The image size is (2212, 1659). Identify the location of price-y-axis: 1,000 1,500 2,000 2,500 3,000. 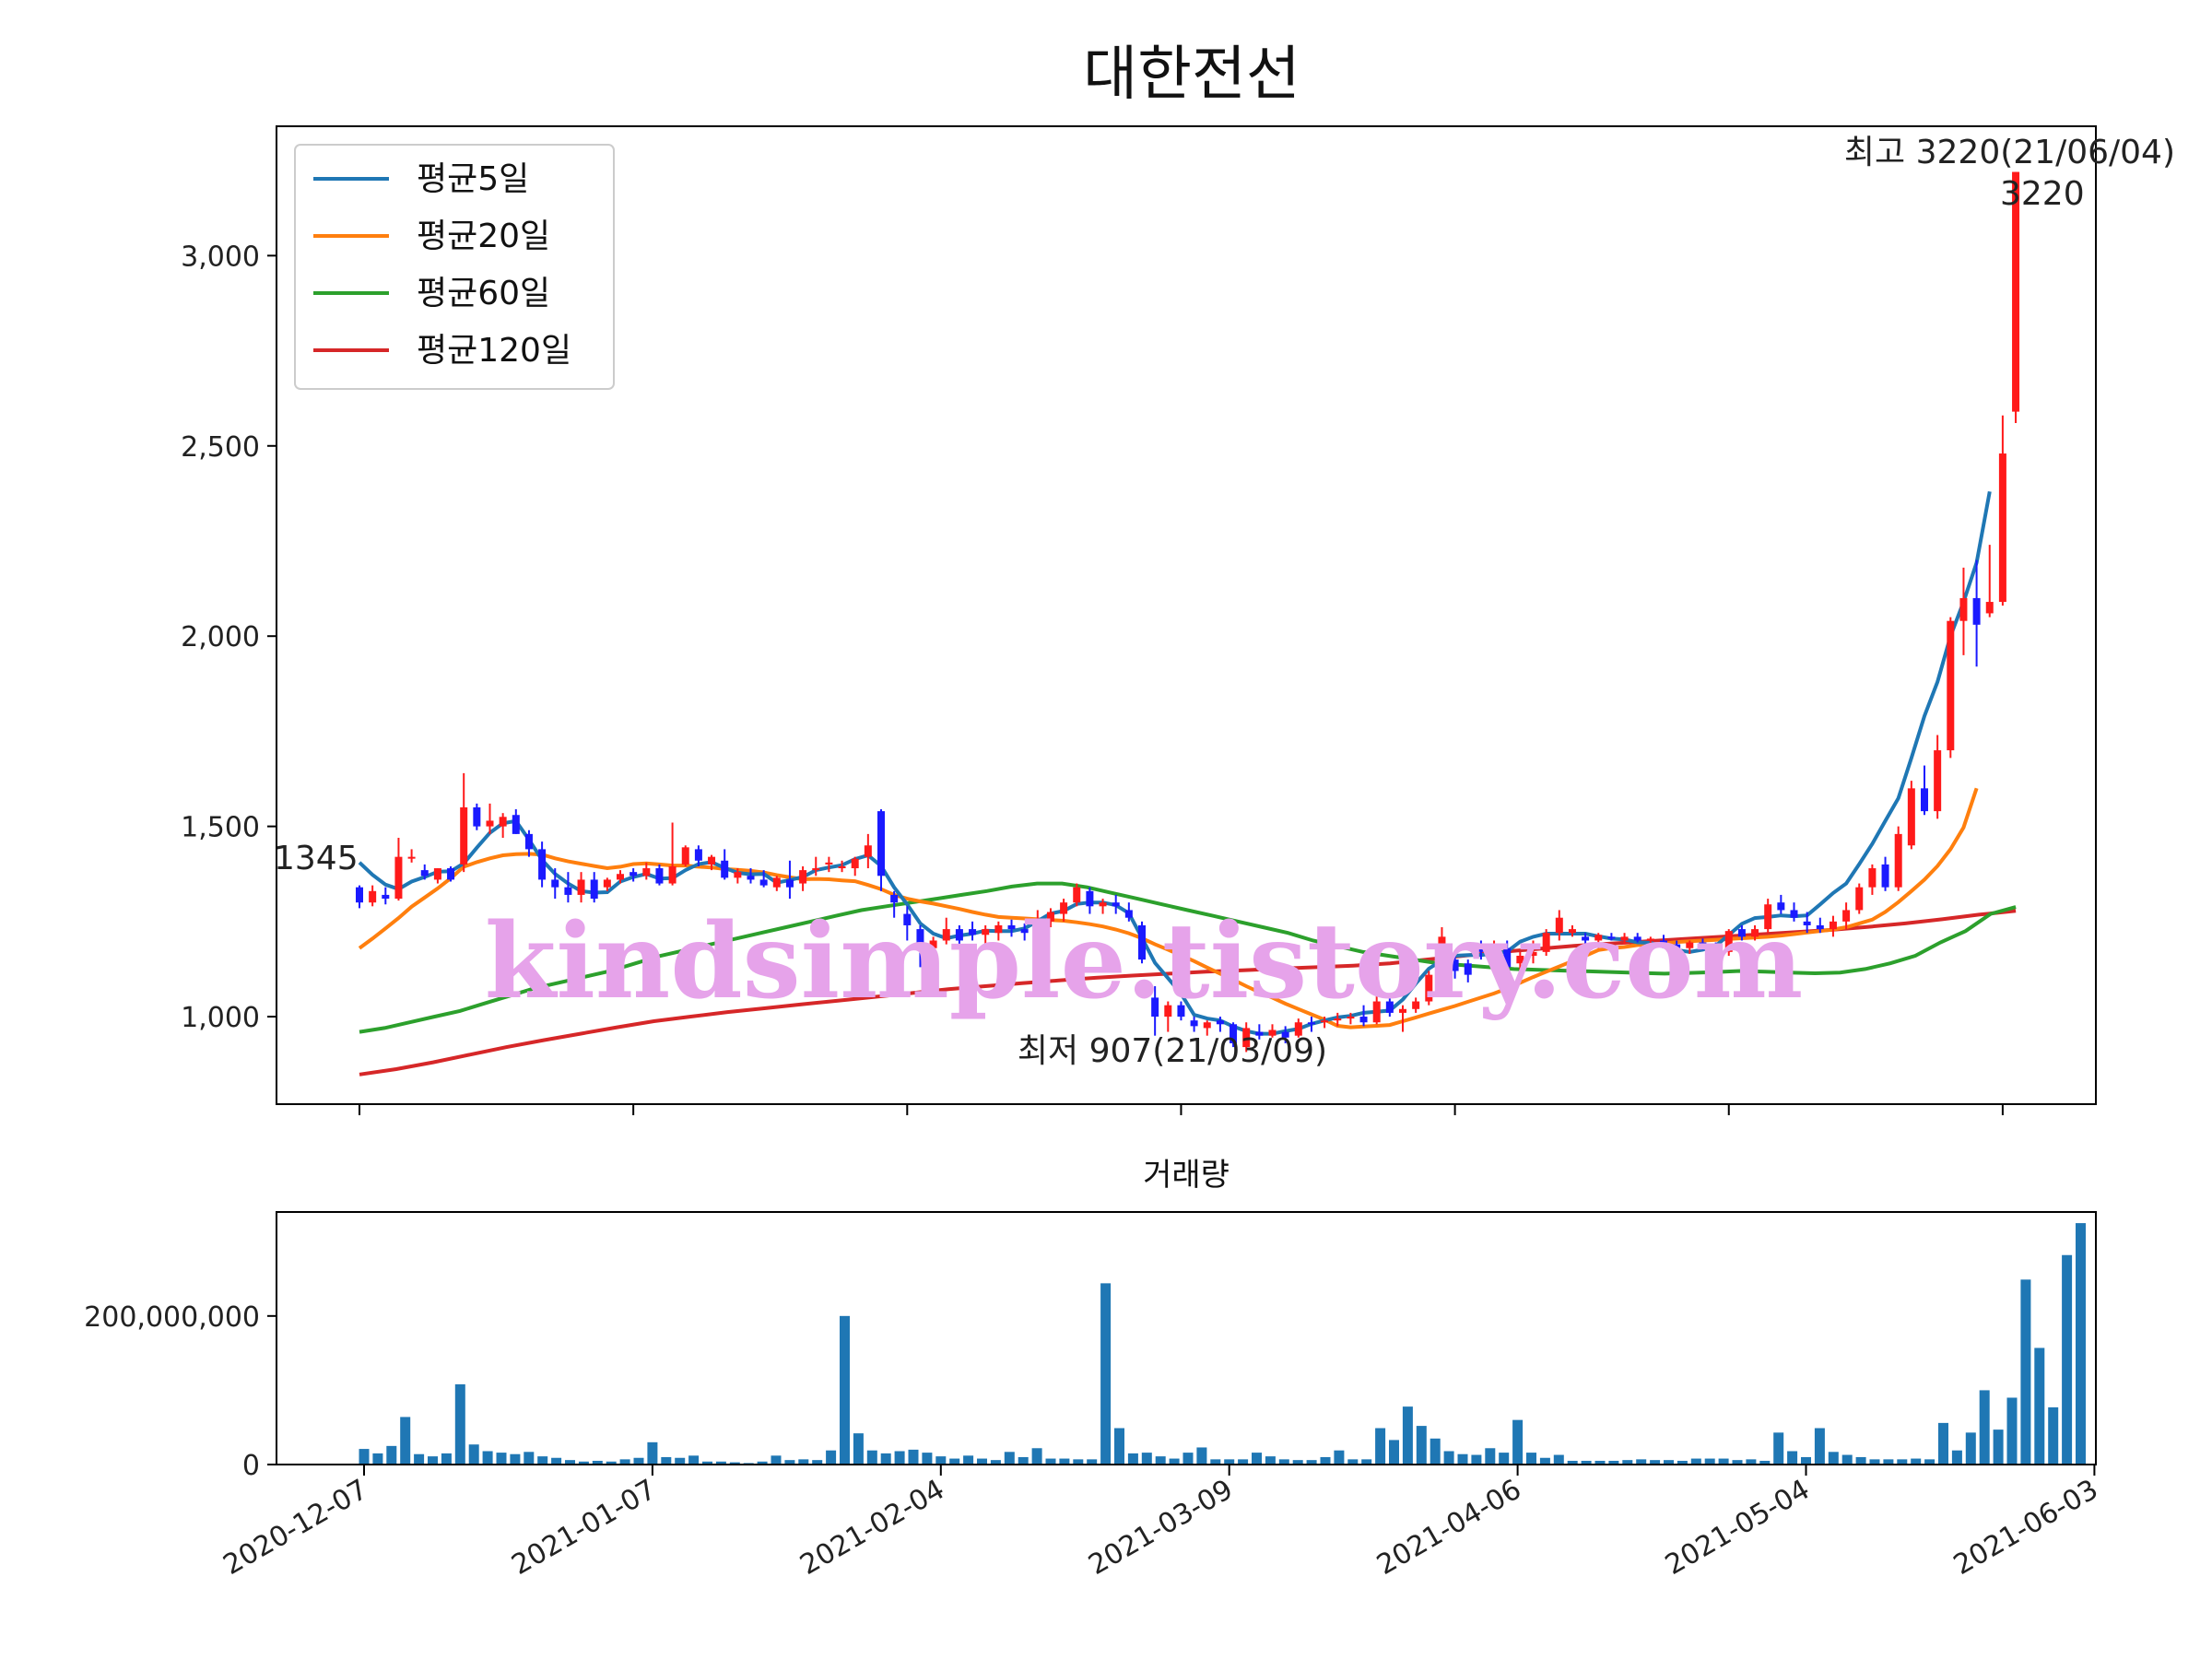
(228, 637).